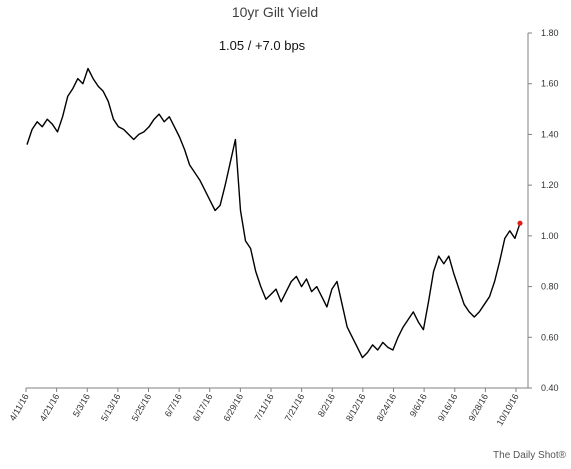  Describe the element at coordinates (262, 45) in the screenshot. I see `chart-annotation: 1.05 / +7.0 bps` at that location.